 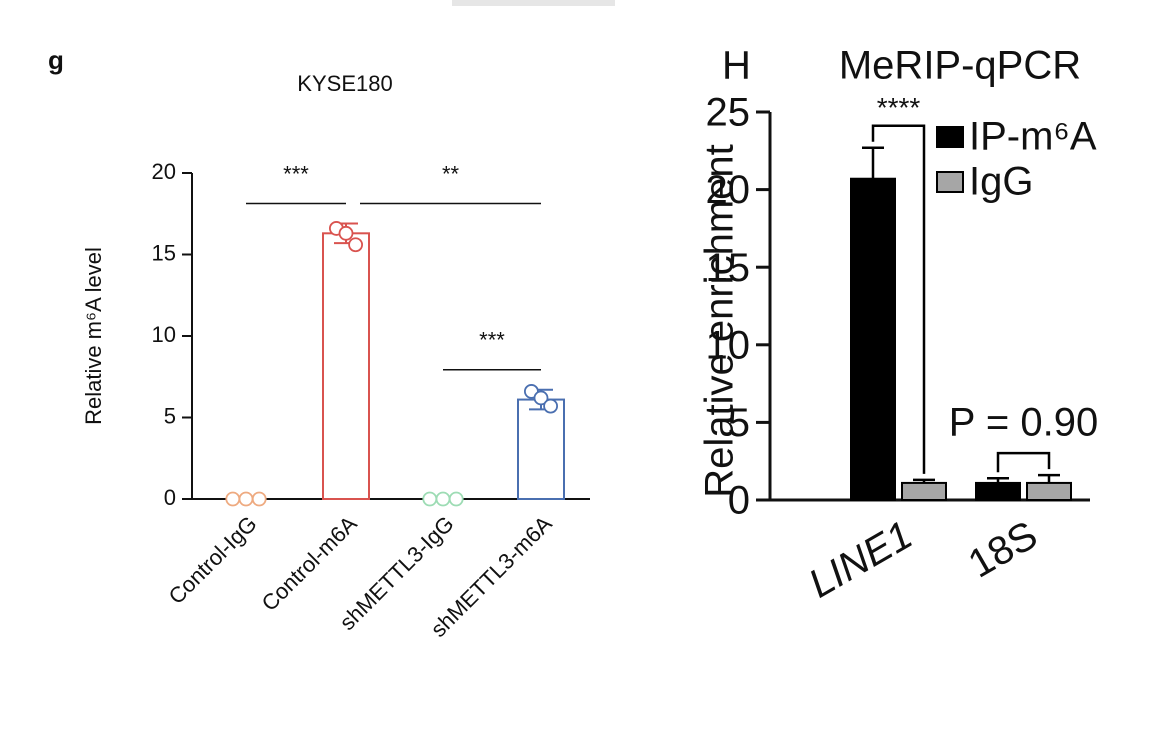 I want to click on x-tick-label: LINE1, so click(x=861, y=560).